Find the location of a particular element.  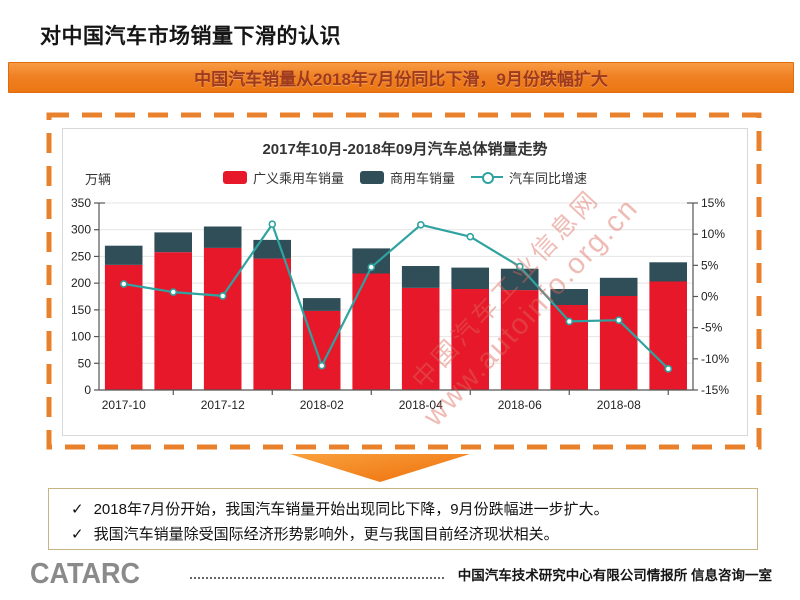

passenger-swatch-icon is located at coordinates (234, 177).